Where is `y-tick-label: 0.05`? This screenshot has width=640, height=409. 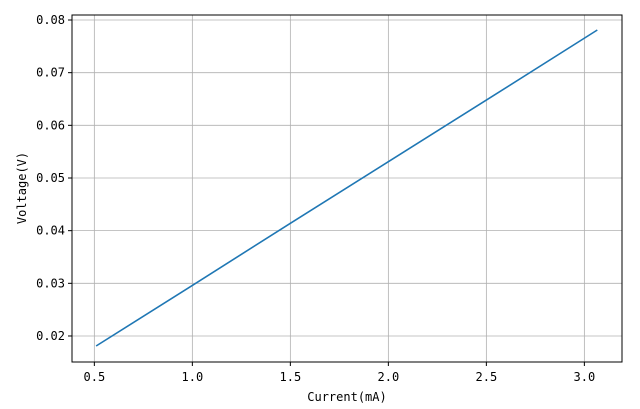
y-tick-label: 0.05 is located at coordinates (50, 178).